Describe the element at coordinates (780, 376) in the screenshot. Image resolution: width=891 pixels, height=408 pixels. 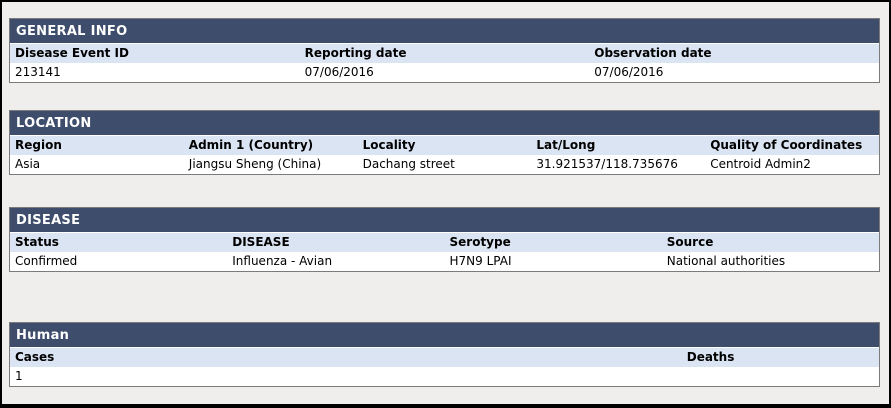
I see `deaths-value` at that location.